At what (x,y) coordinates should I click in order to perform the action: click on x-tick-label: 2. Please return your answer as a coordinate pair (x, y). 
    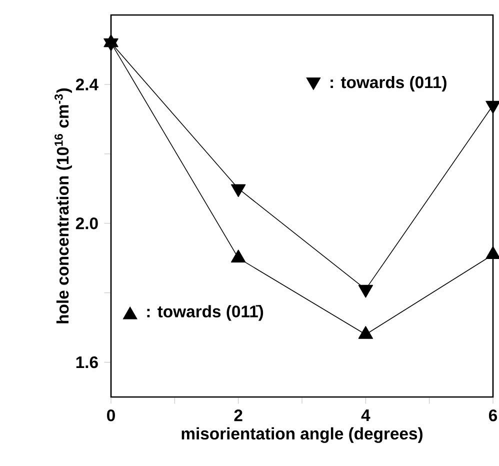
    Looking at the image, I should click on (238, 415).